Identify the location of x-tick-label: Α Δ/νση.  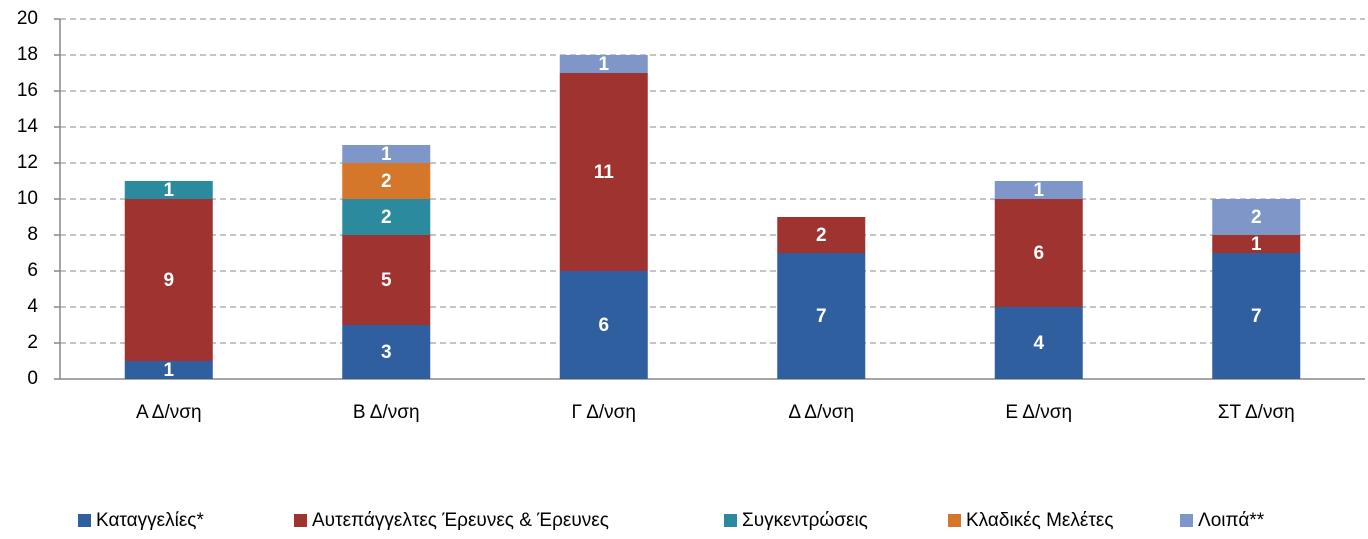
(169, 412).